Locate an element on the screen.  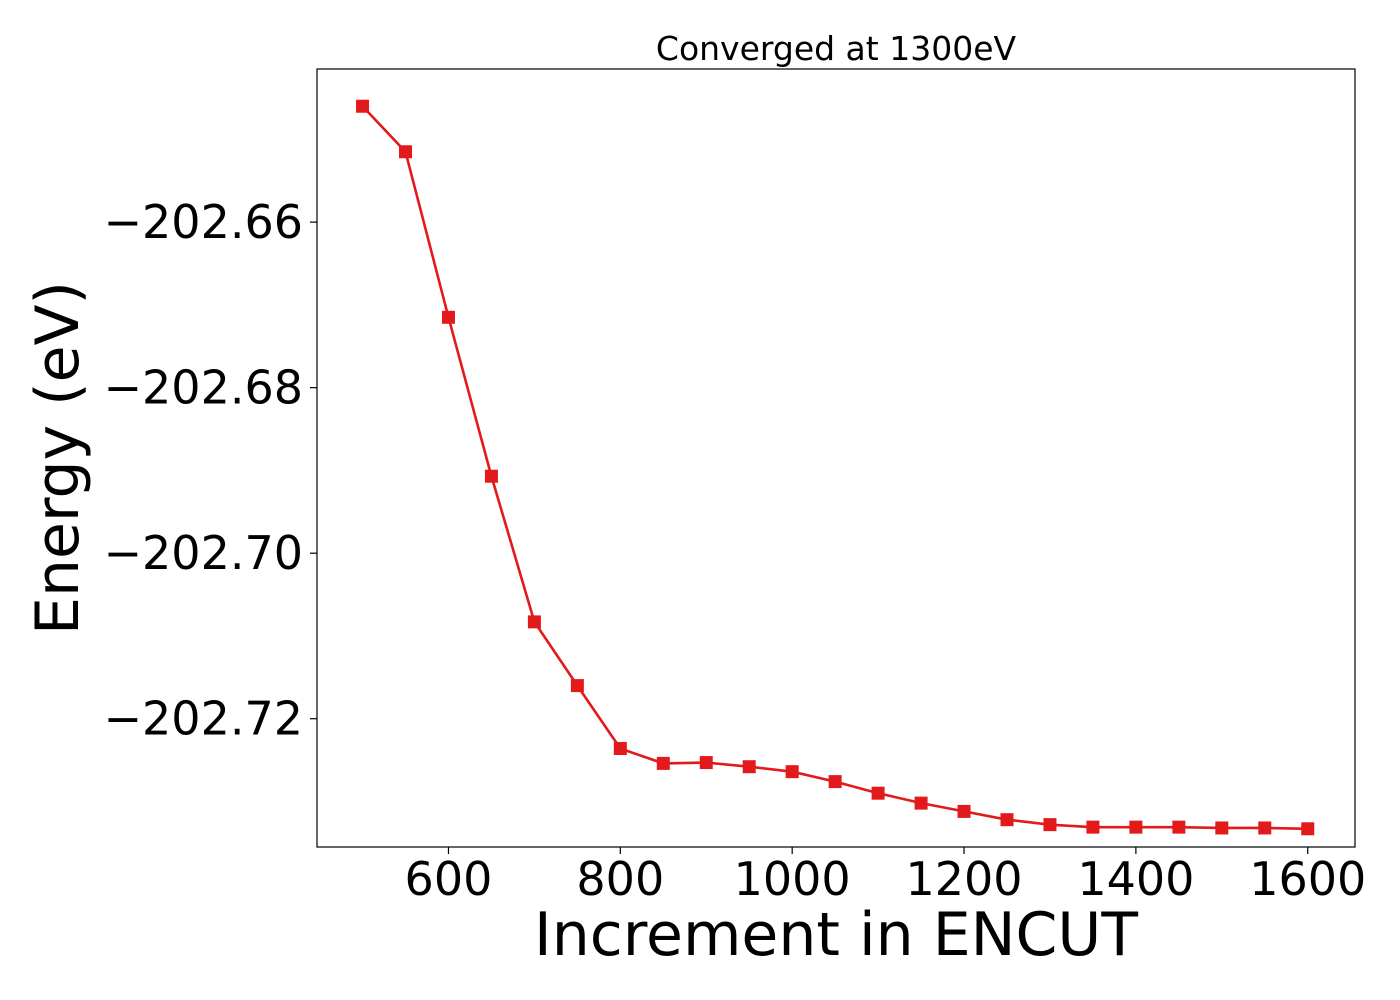
x-tick-label: 800 is located at coordinates (620, 879).